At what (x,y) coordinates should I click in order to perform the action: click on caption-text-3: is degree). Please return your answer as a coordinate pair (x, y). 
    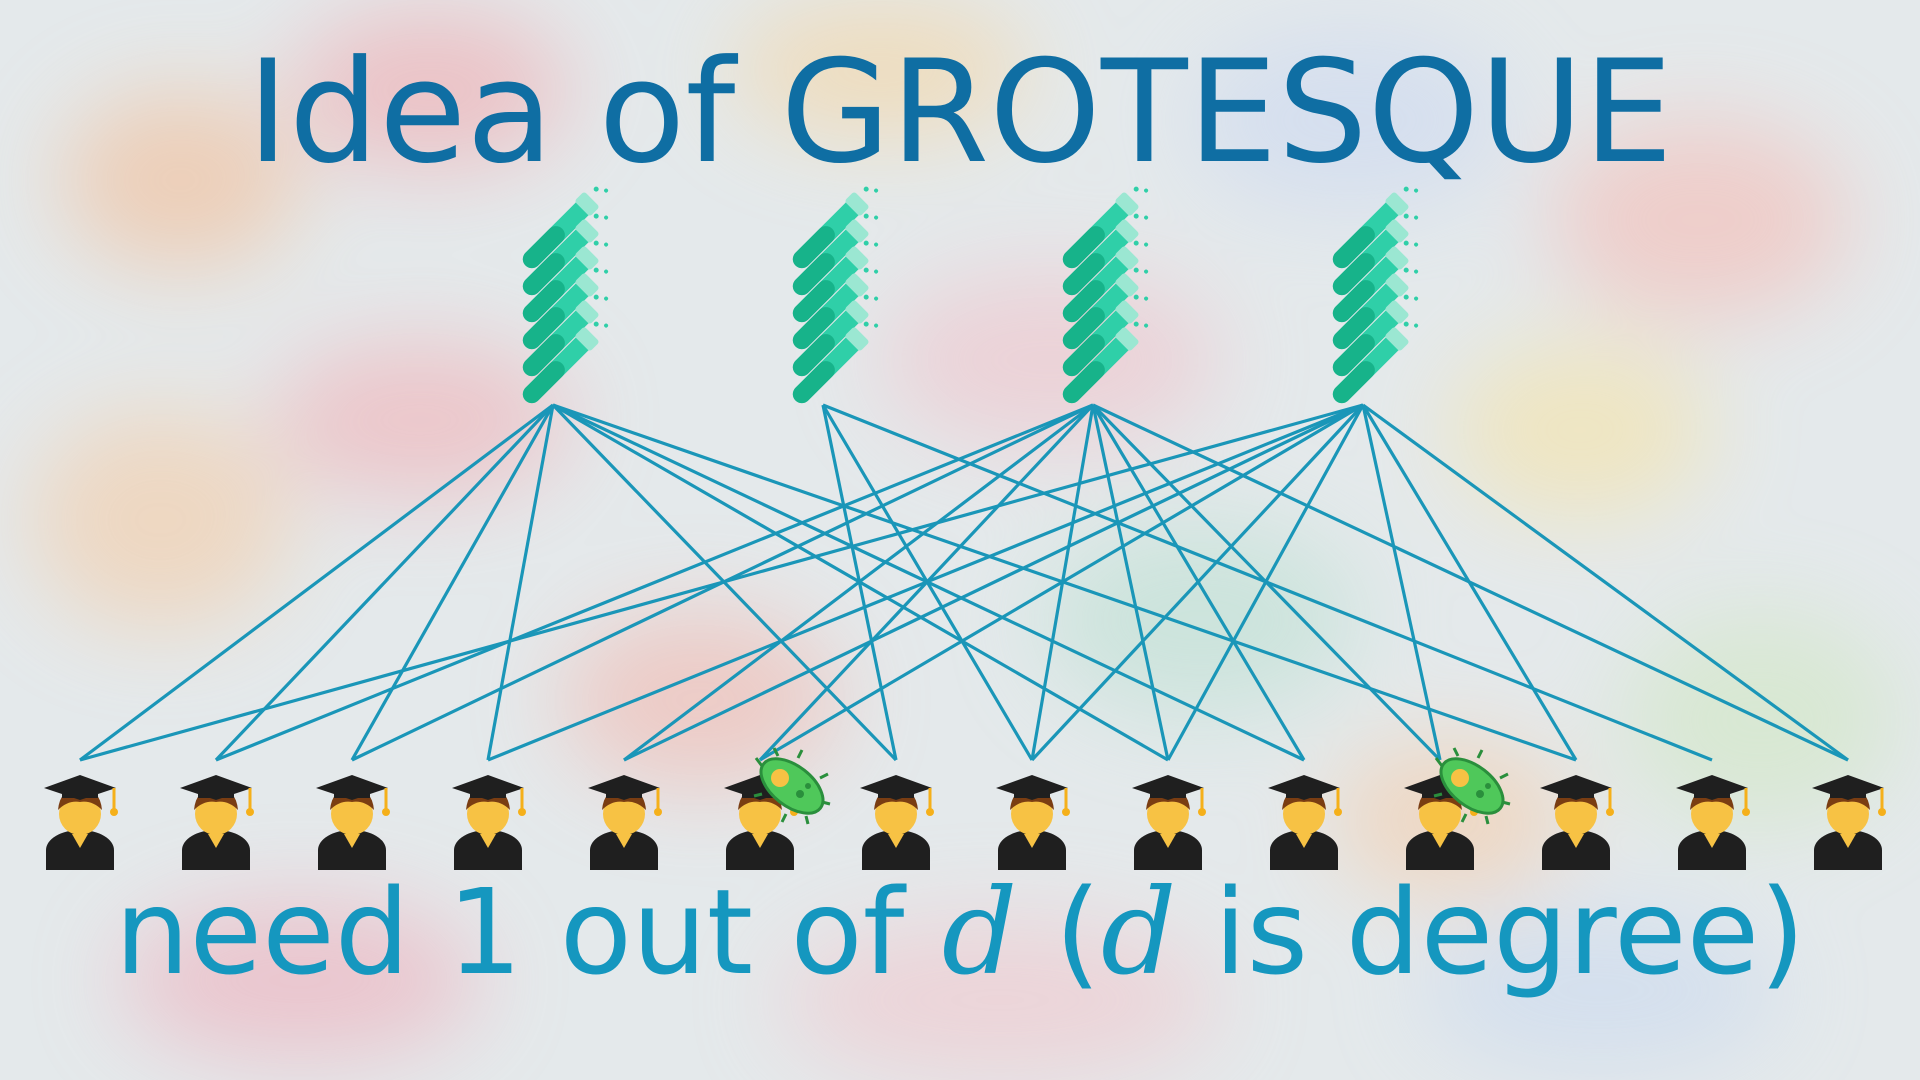
    Looking at the image, I should click on (1491, 932).